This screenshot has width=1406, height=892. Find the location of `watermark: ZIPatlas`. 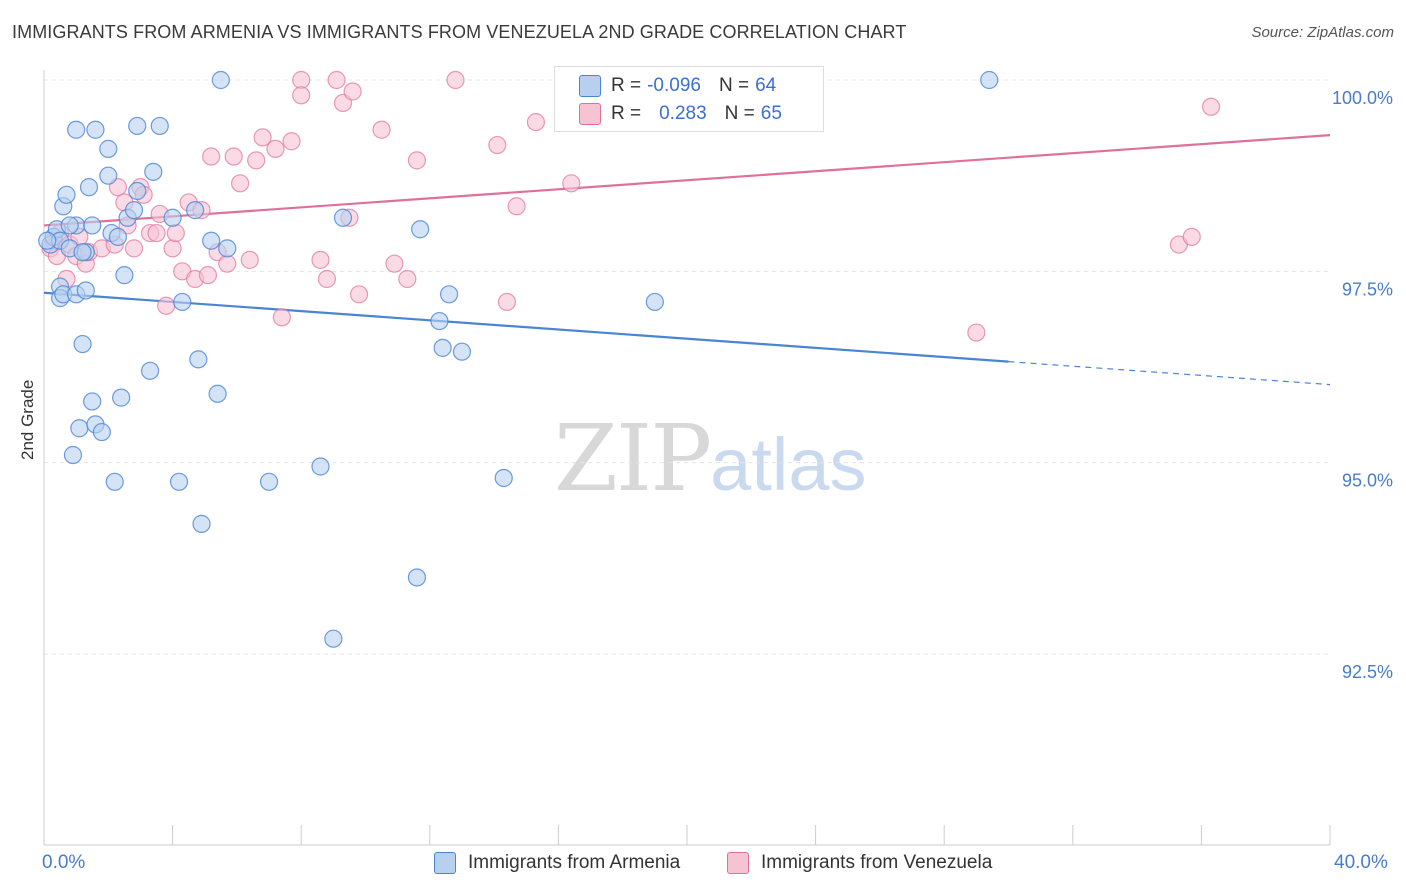

watermark: ZIPatlas is located at coordinates (710, 458).